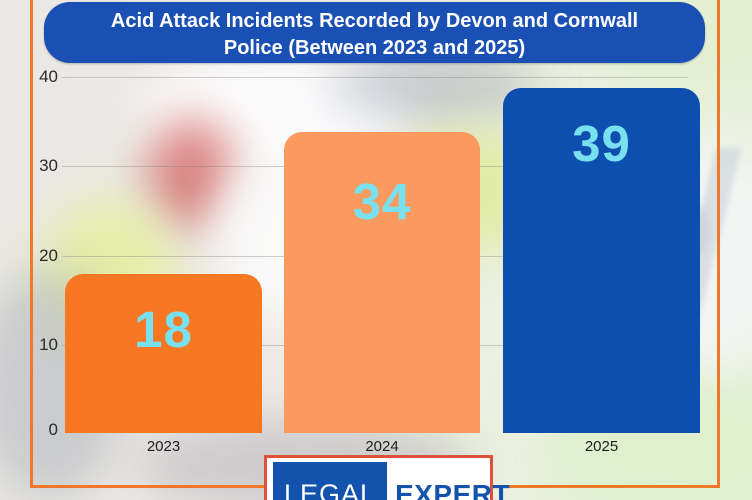  I want to click on y-axis-tick: 0, so click(53, 429).